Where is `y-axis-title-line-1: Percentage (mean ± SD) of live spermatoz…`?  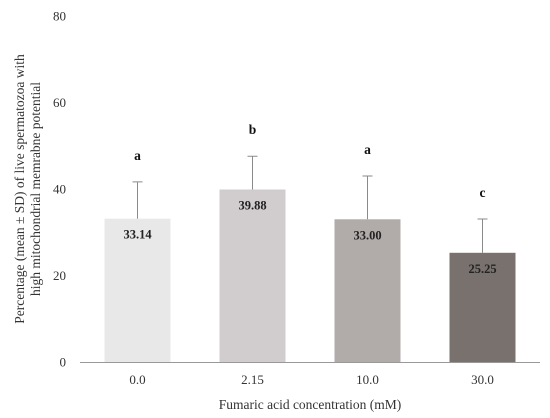
y-axis-title-line-1: Percentage (mean ± SD) of live spermatoz… is located at coordinates (19, 189).